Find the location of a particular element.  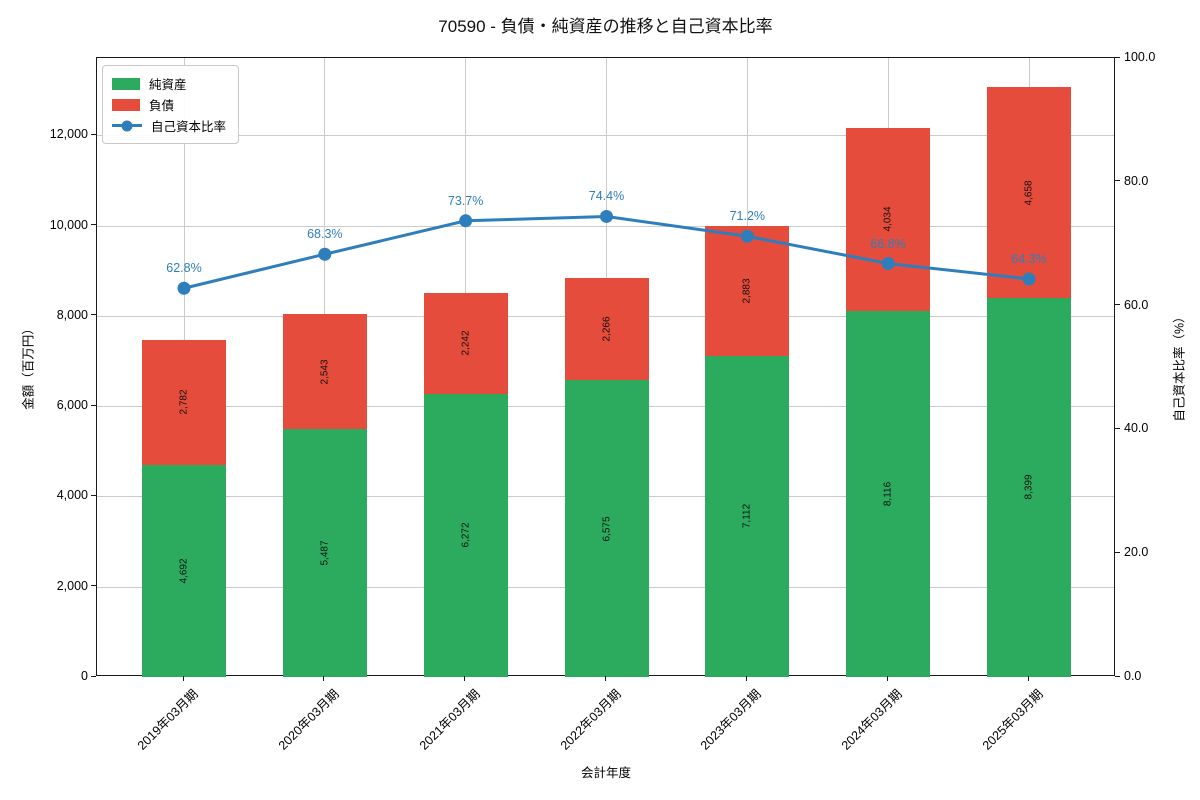

y-tick-label-left: 6,000 is located at coordinates (72, 405).